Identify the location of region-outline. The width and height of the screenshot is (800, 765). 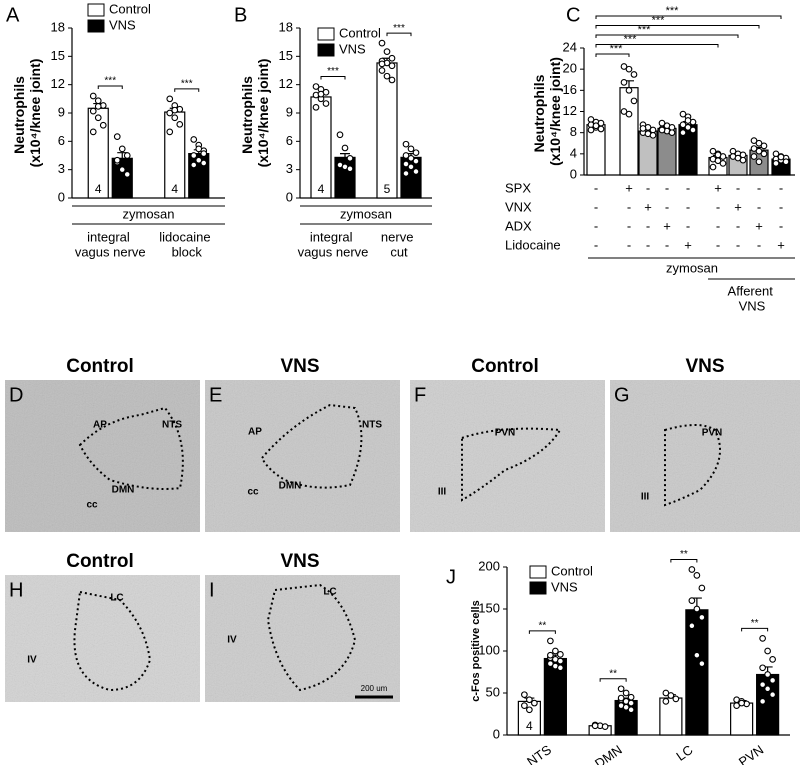
(692, 465).